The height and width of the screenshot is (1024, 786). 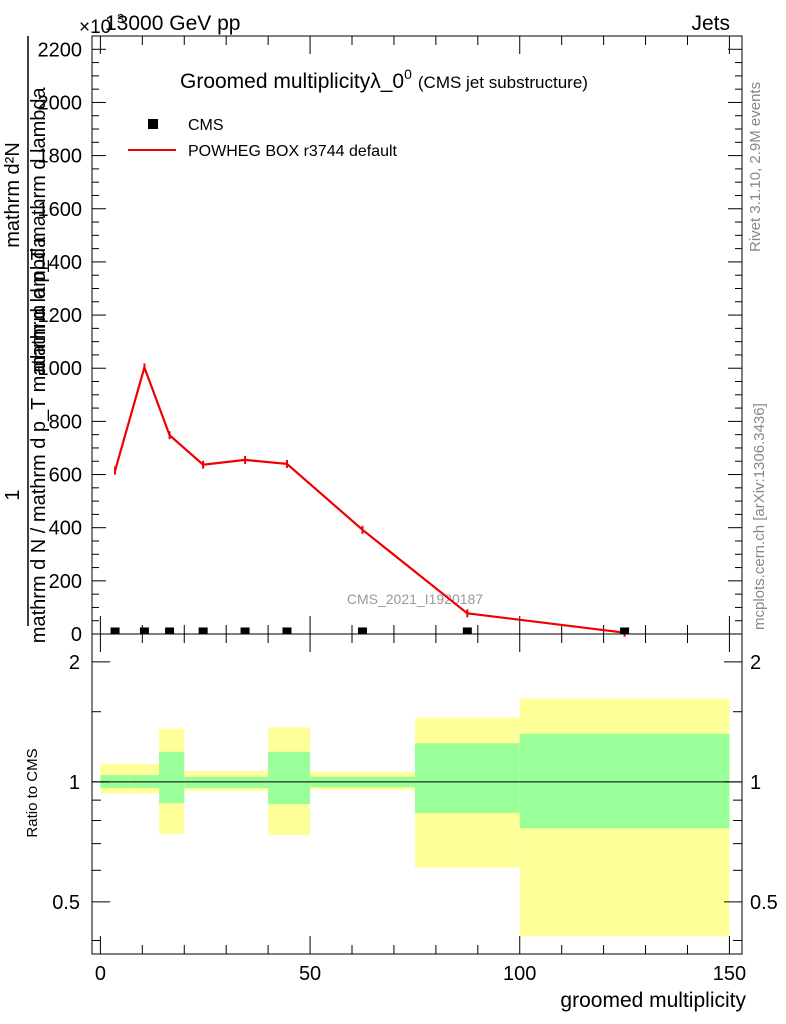 What do you see at coordinates (60, 369) in the screenshot?
I see `top-ytick-label: 1000` at bounding box center [60, 369].